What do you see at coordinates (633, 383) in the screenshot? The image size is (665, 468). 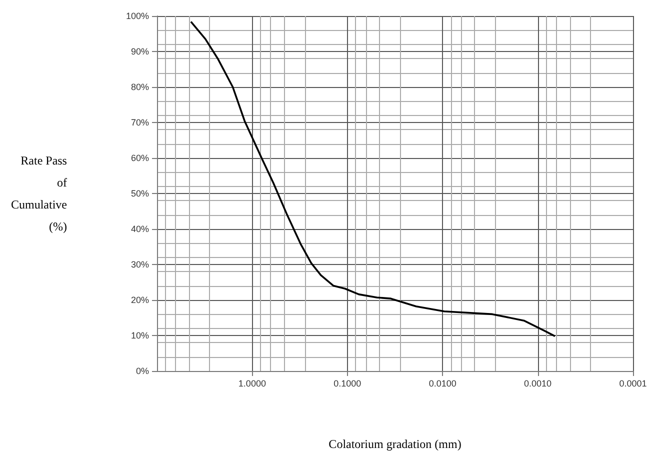 I see `x-tick-label: 0.0001` at bounding box center [633, 383].